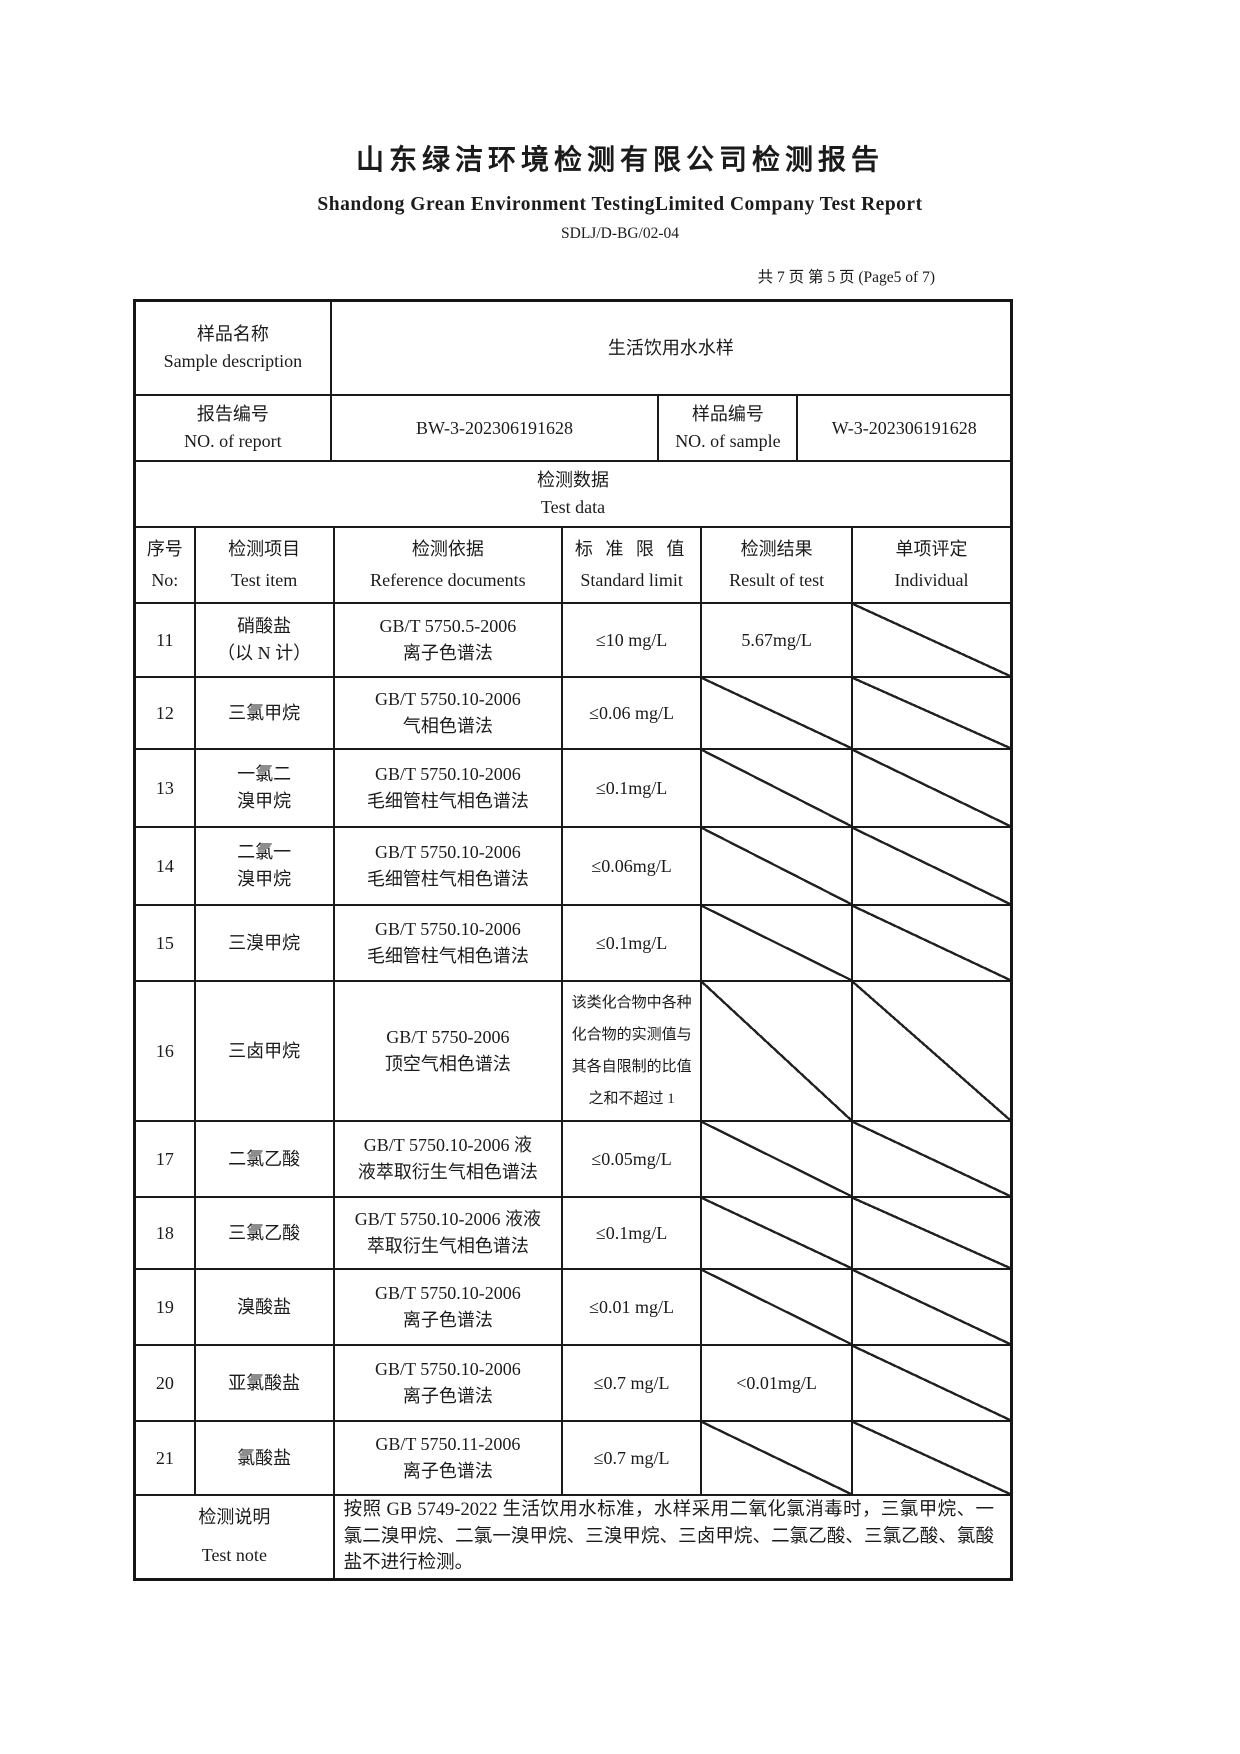  What do you see at coordinates (449, 640) in the screenshot?
I see `reference-documents: GB/T 5750.5-2006 离子色谱法` at bounding box center [449, 640].